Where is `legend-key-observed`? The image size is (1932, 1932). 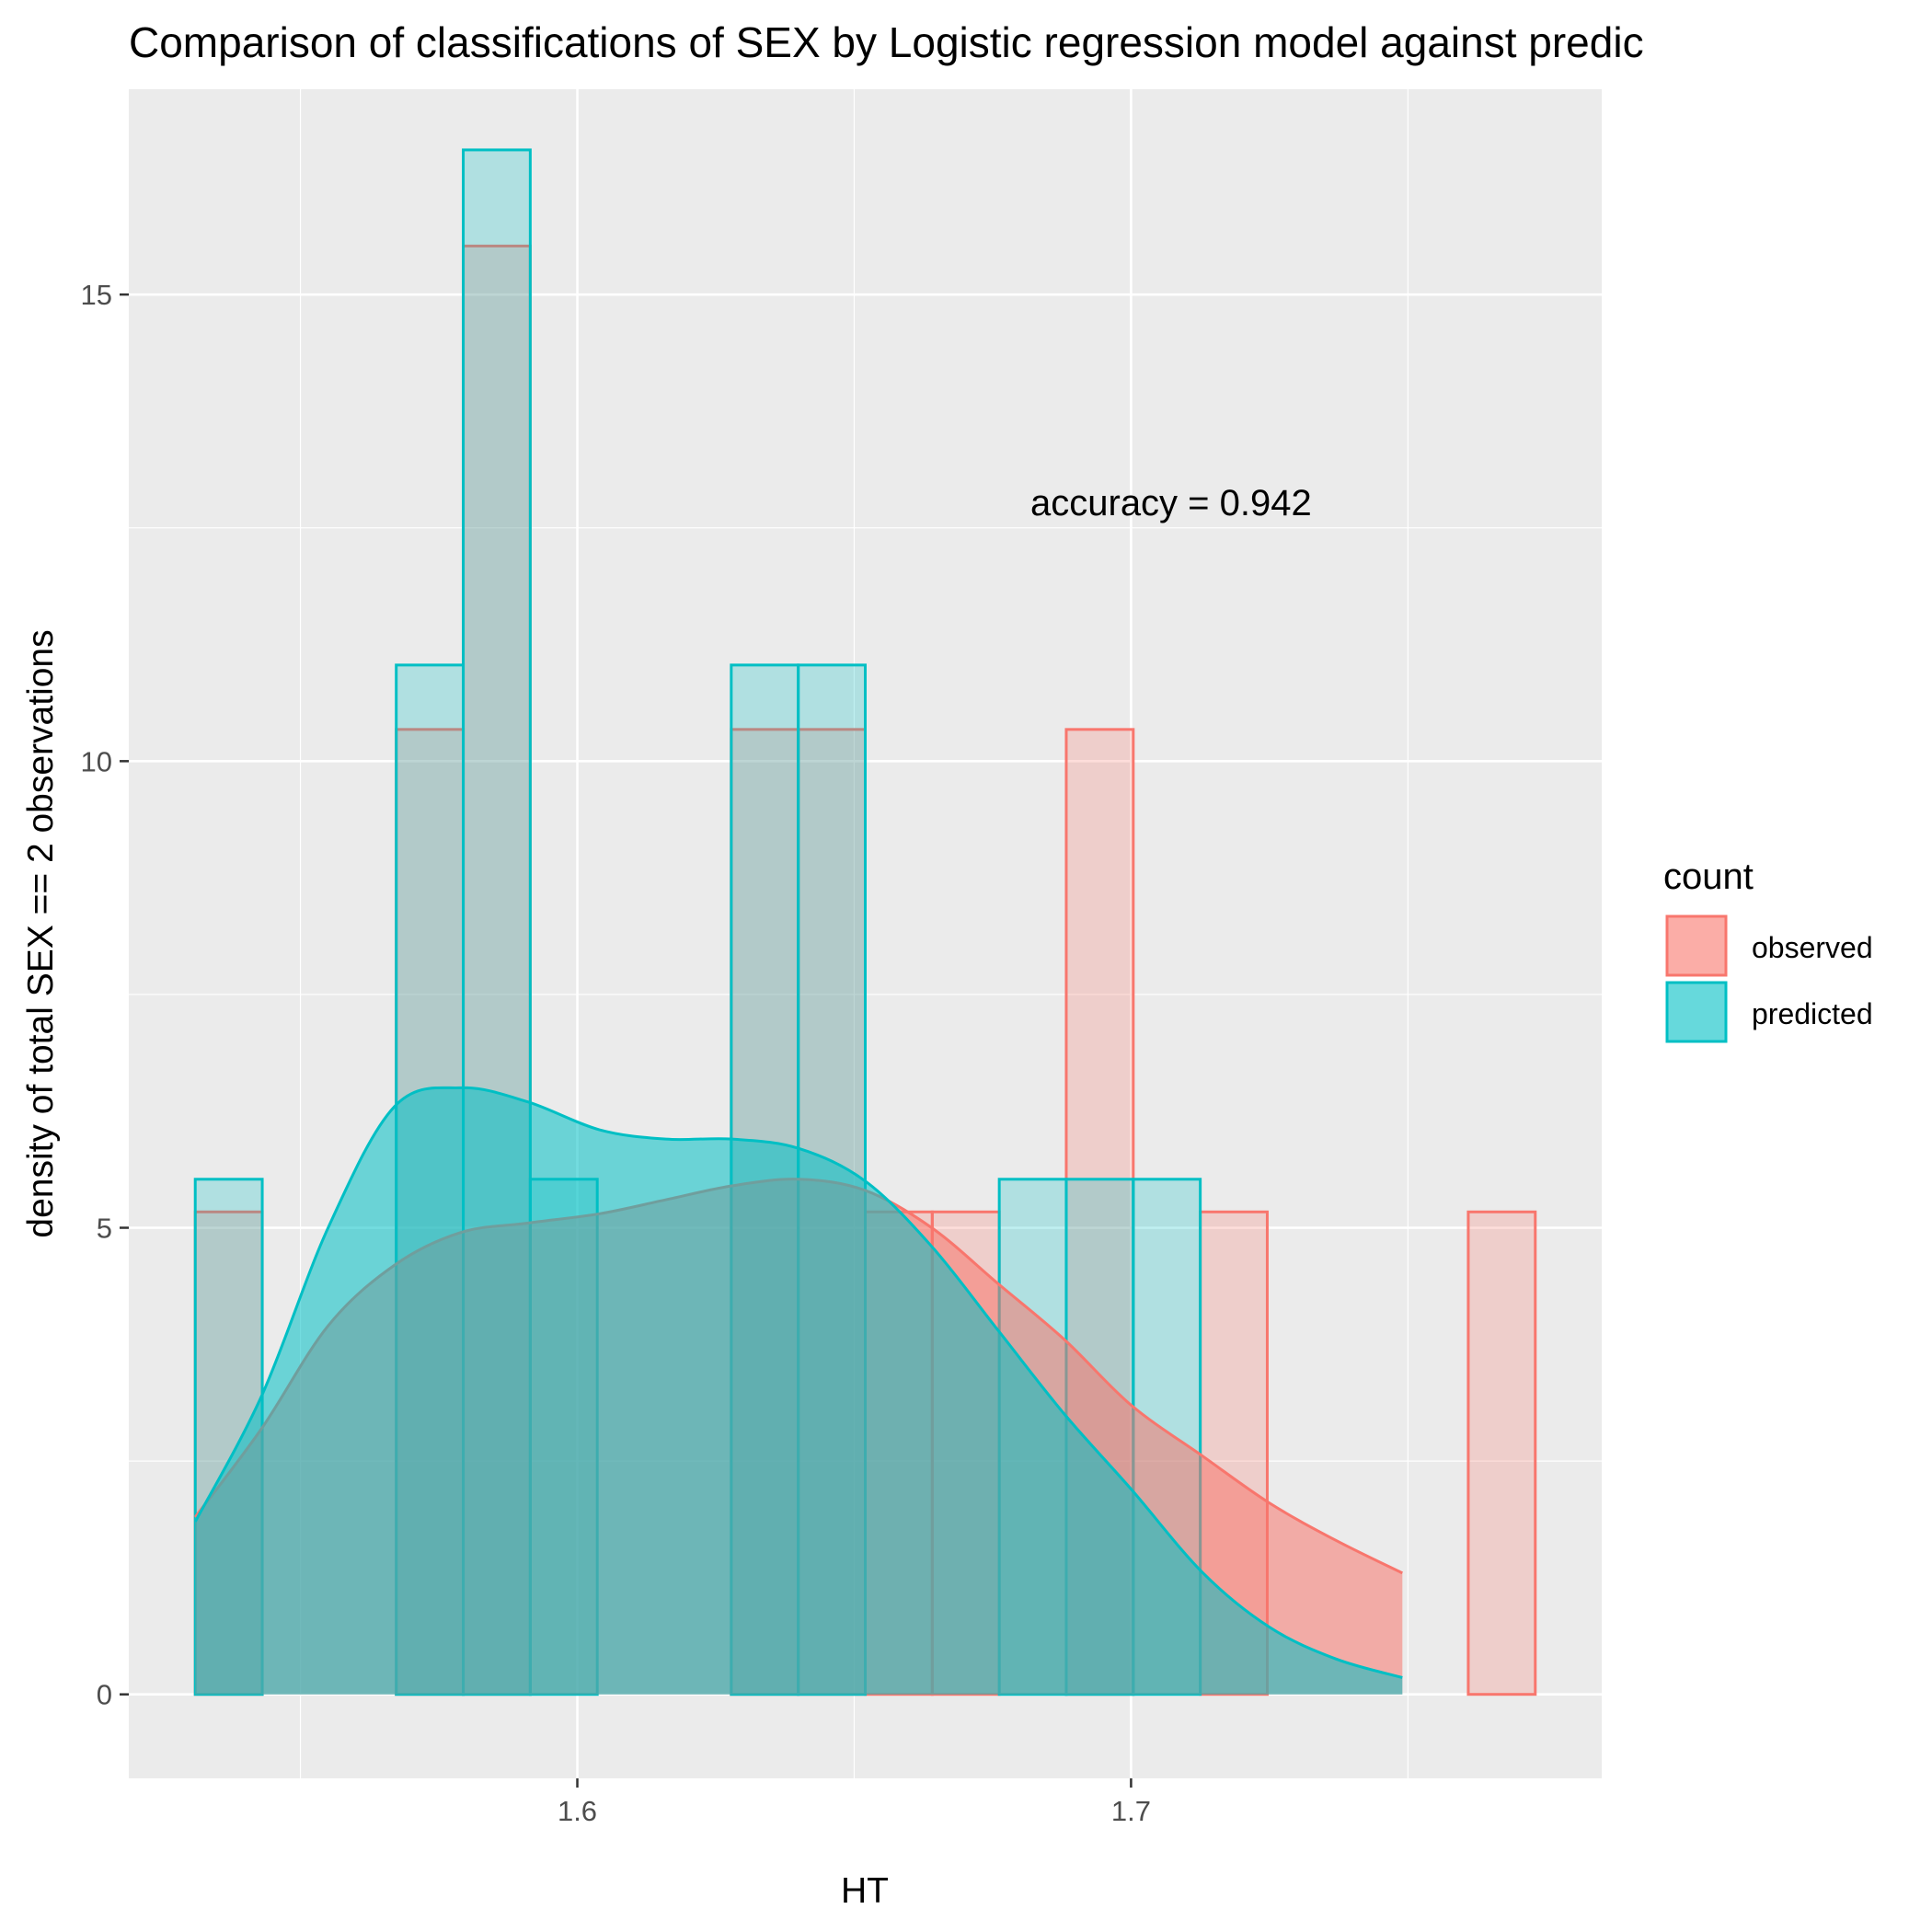
legend-key-observed is located at coordinates (1696, 945).